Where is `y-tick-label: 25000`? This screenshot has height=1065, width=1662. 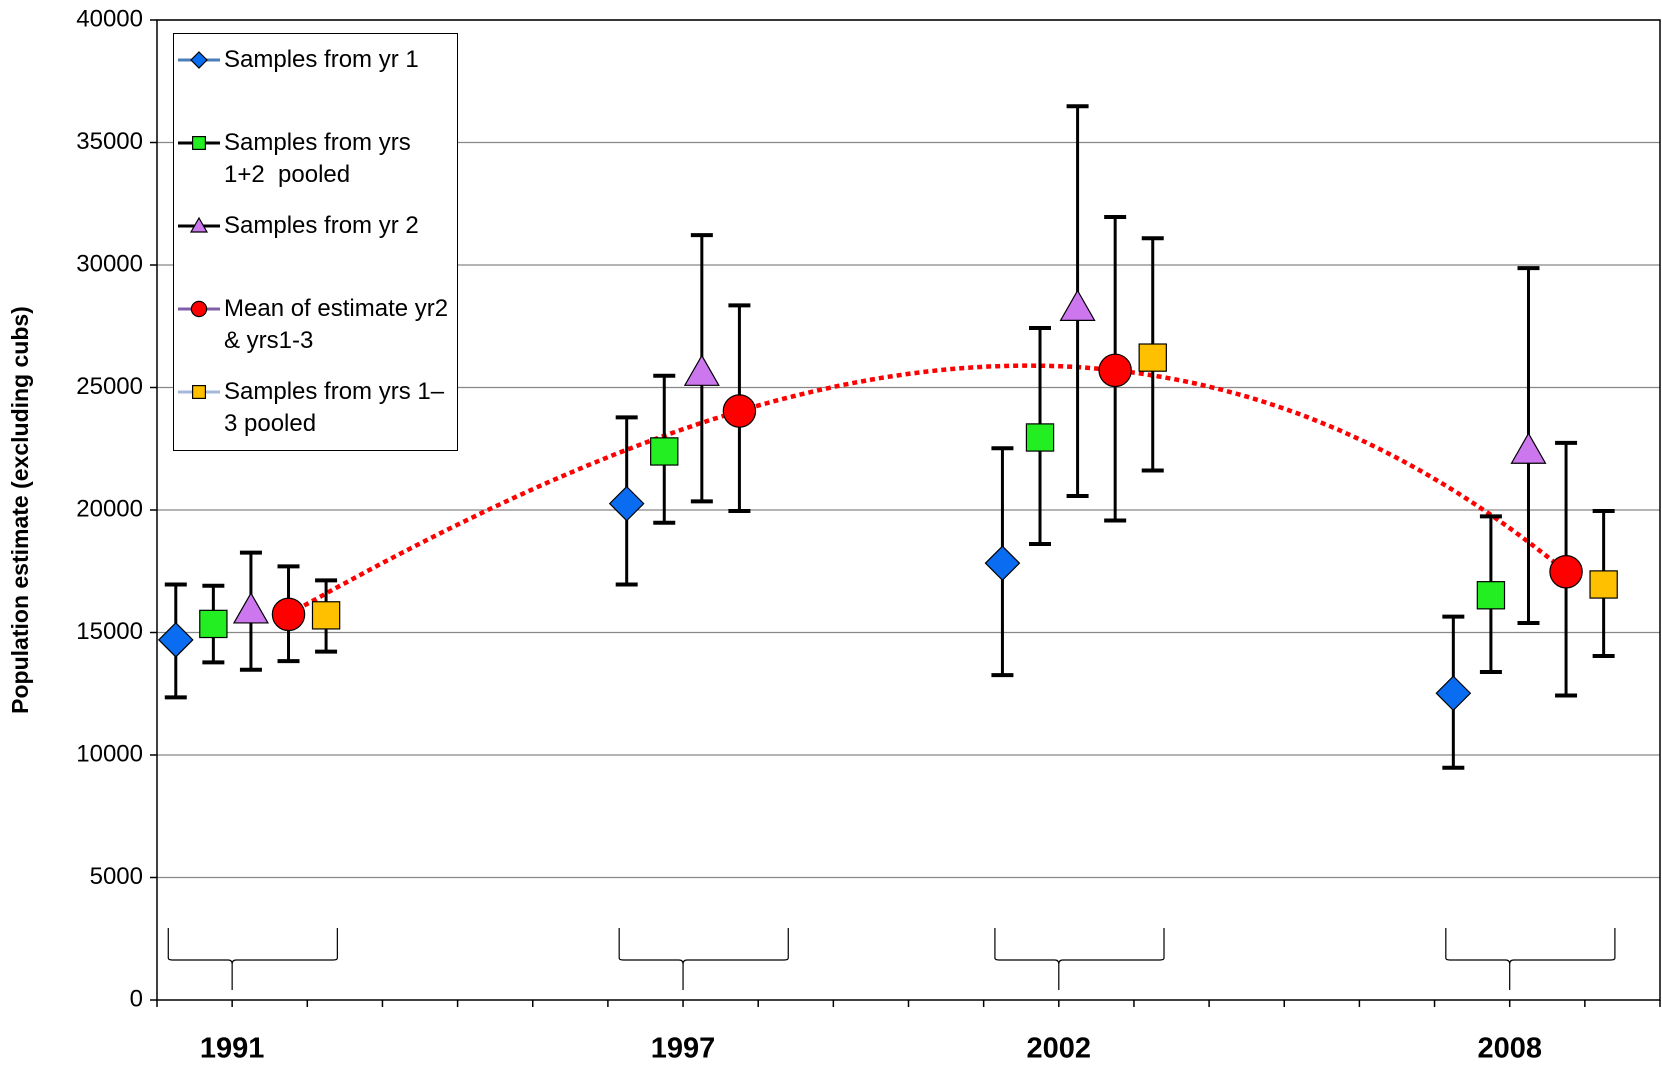
y-tick-label: 25000 is located at coordinates (109, 386).